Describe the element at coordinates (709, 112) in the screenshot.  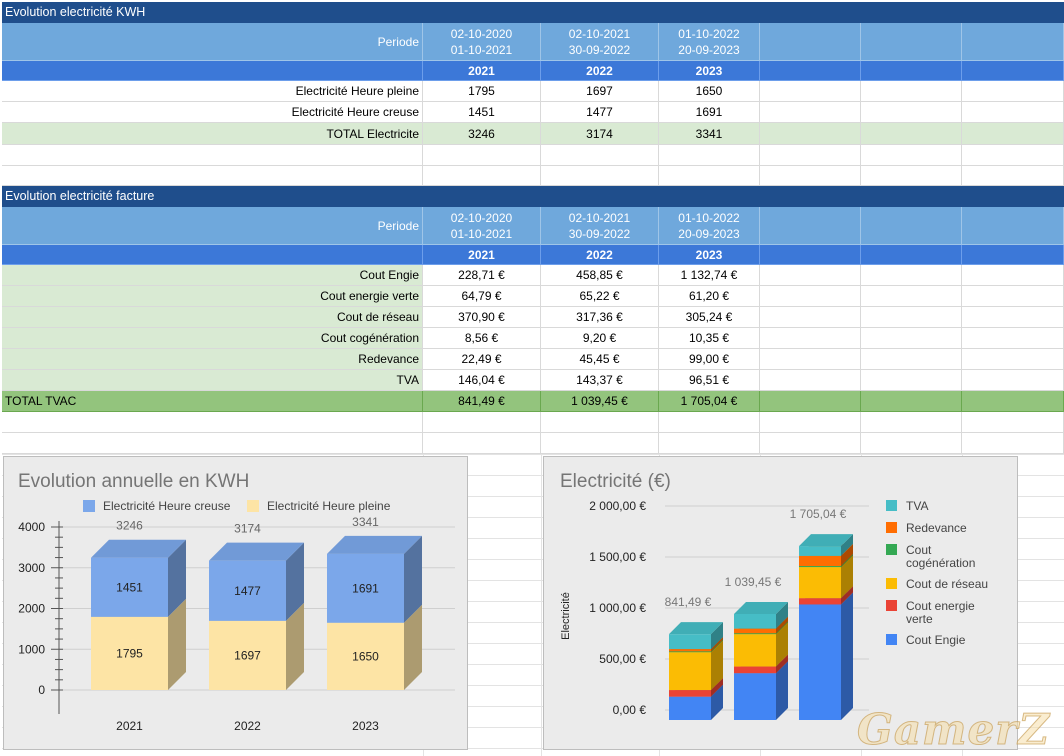
I see `value-cell: 1691` at that location.